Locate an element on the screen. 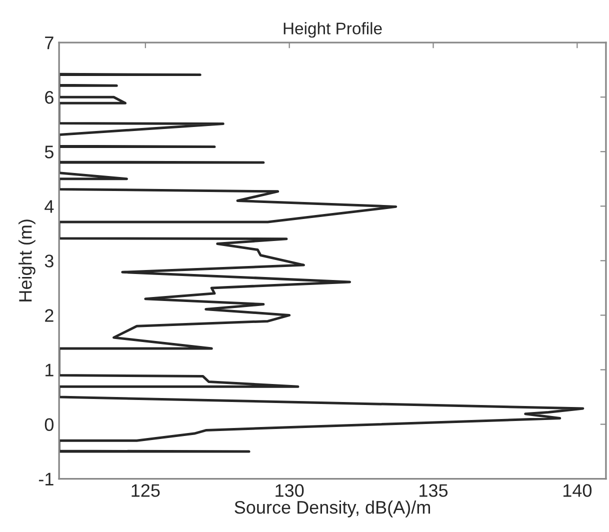 Image resolution: width=609 pixels, height=532 pixels. y-tick-label: 5 is located at coordinates (49, 152).